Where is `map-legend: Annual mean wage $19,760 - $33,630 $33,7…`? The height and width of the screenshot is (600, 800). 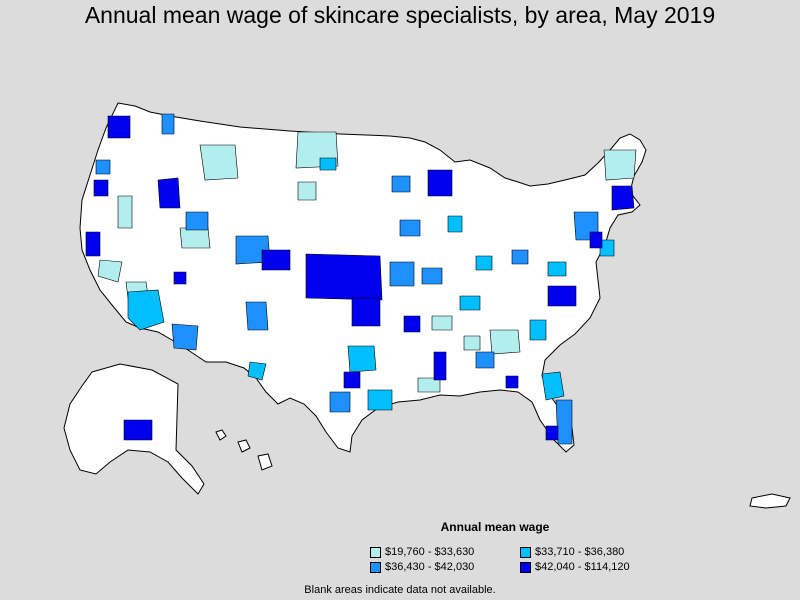 map-legend: Annual mean wage $19,760 - $33,630 $33,7… is located at coordinates (525, 546).